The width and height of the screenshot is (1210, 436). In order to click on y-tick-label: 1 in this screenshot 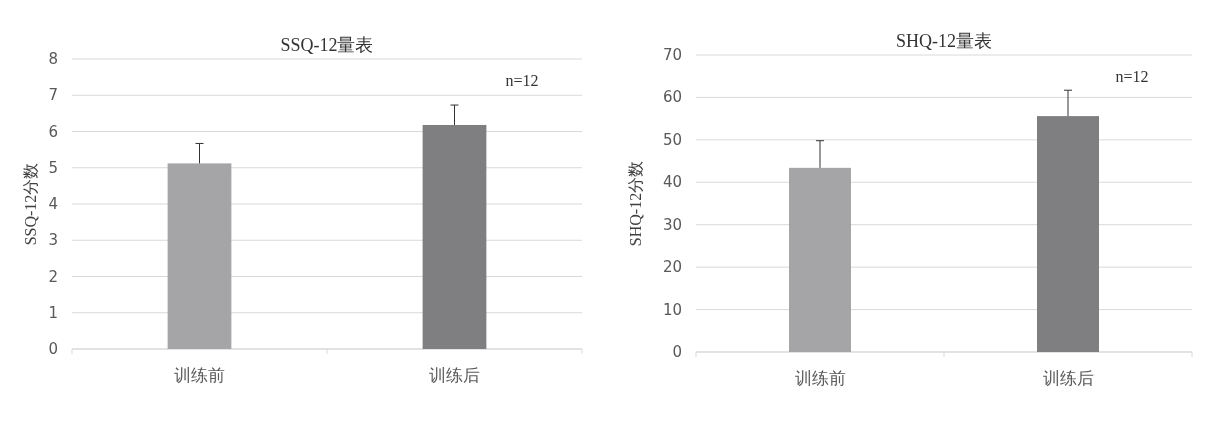, I will do `click(53, 312)`.